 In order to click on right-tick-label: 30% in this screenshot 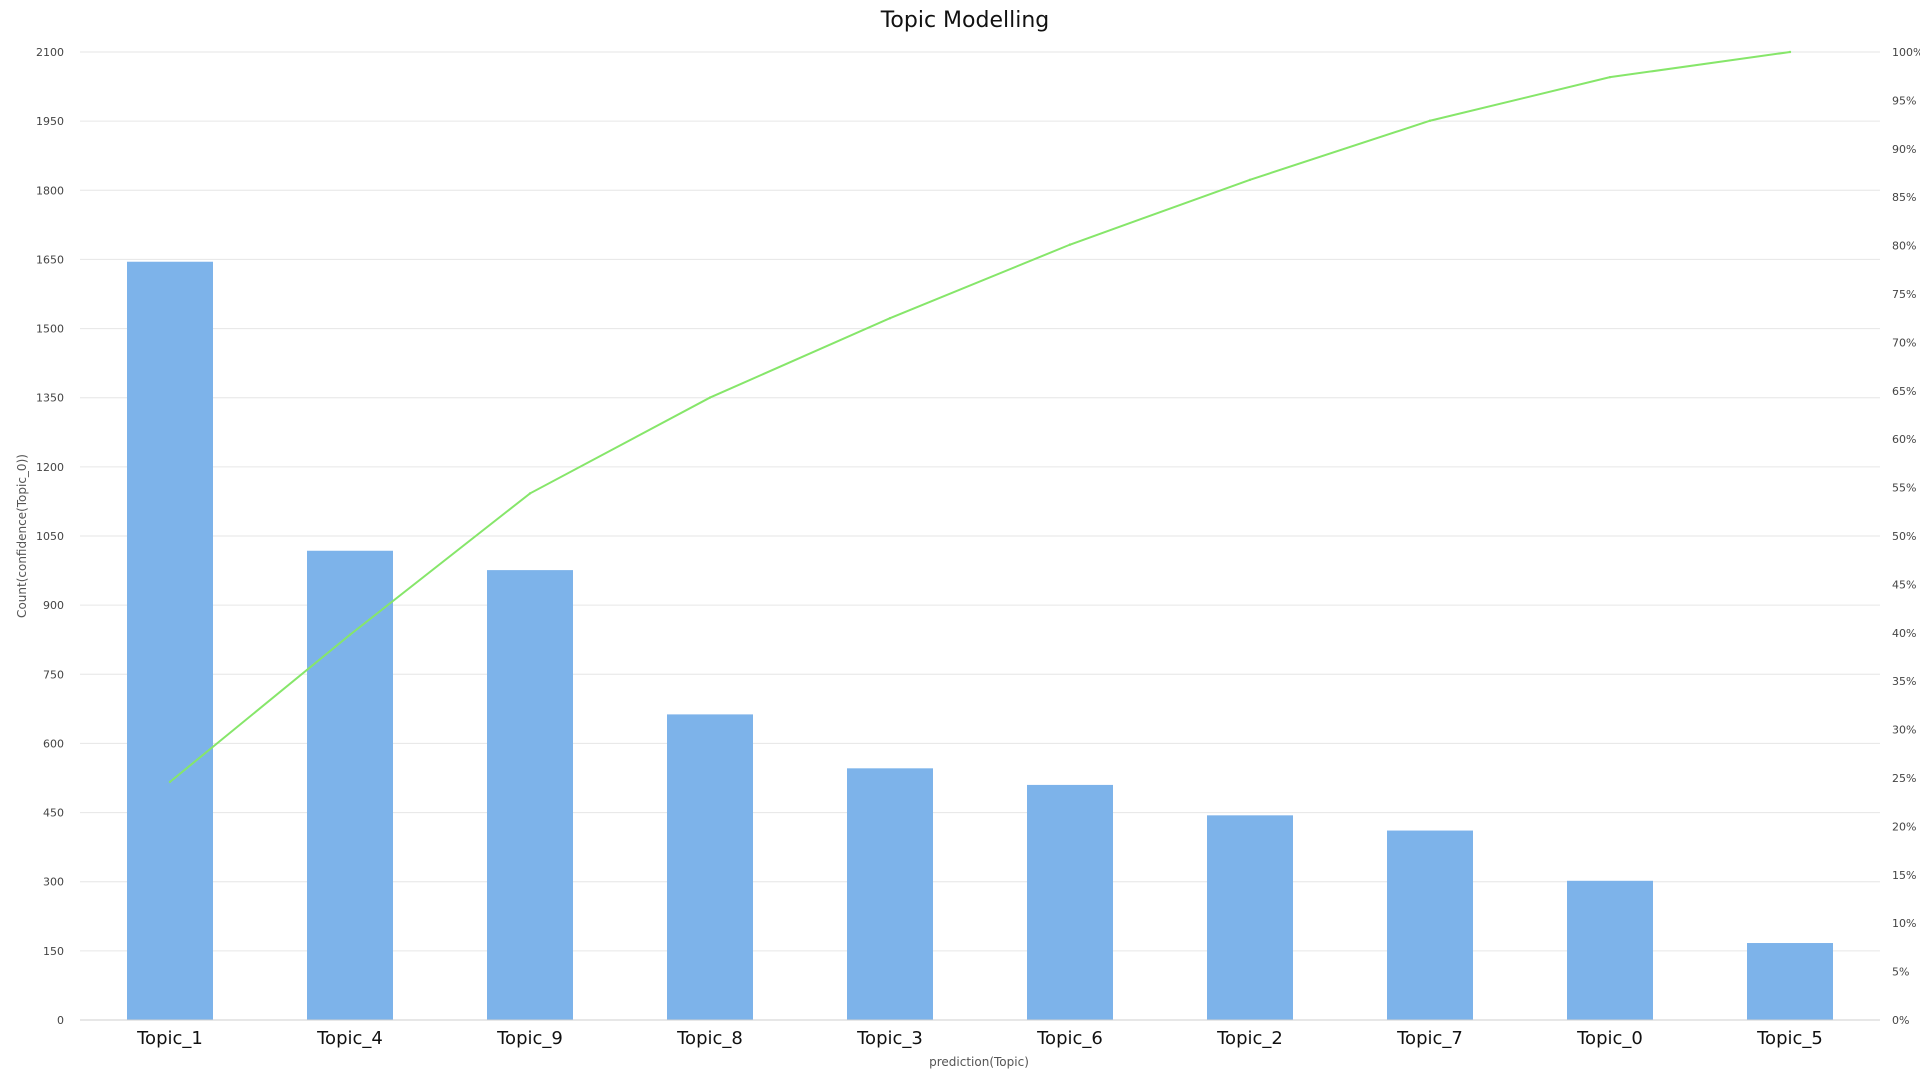, I will do `click(1904, 730)`.